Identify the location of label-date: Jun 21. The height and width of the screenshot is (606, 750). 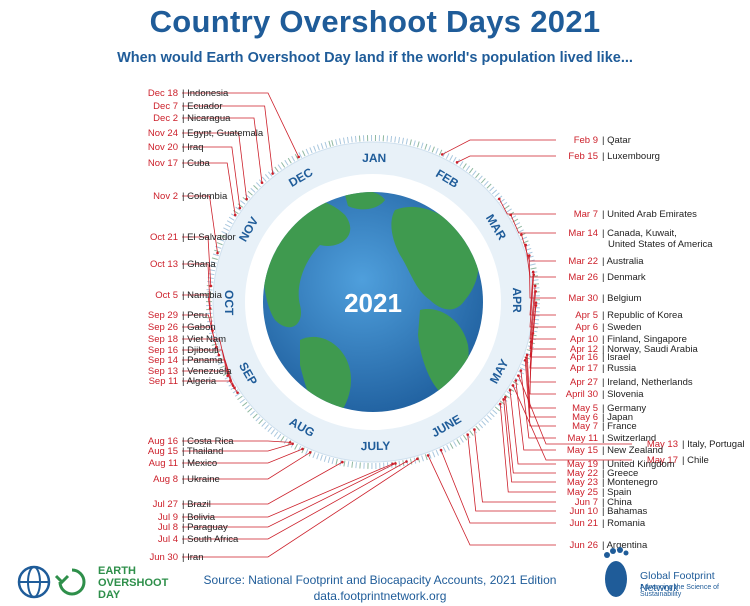
(583, 523).